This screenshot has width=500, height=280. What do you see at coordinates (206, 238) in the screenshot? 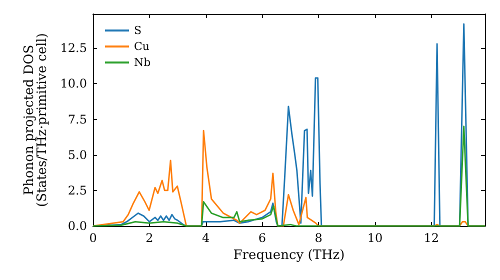
I see `x-tick-label: 4` at bounding box center [206, 238].